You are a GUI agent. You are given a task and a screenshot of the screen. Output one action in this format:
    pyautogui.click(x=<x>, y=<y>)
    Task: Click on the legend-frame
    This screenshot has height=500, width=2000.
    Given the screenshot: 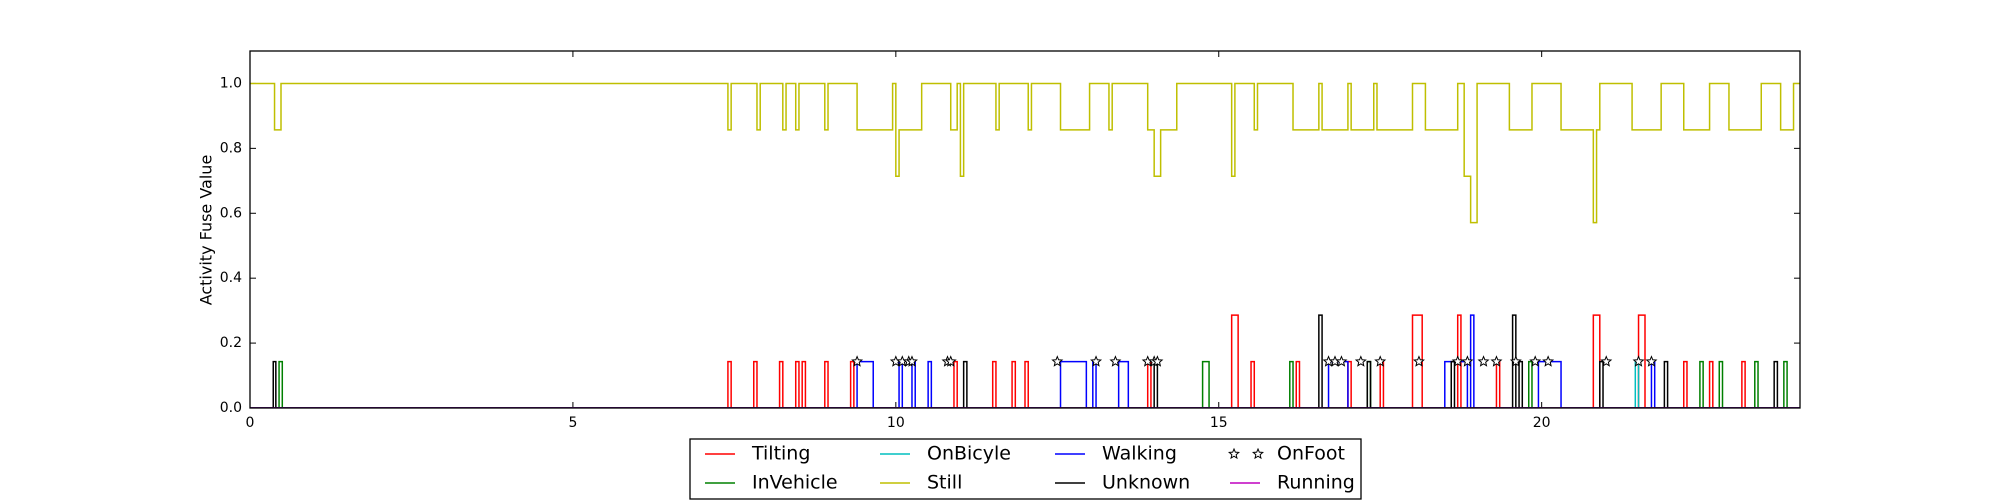 What is the action you would take?
    pyautogui.click(x=1025, y=469)
    